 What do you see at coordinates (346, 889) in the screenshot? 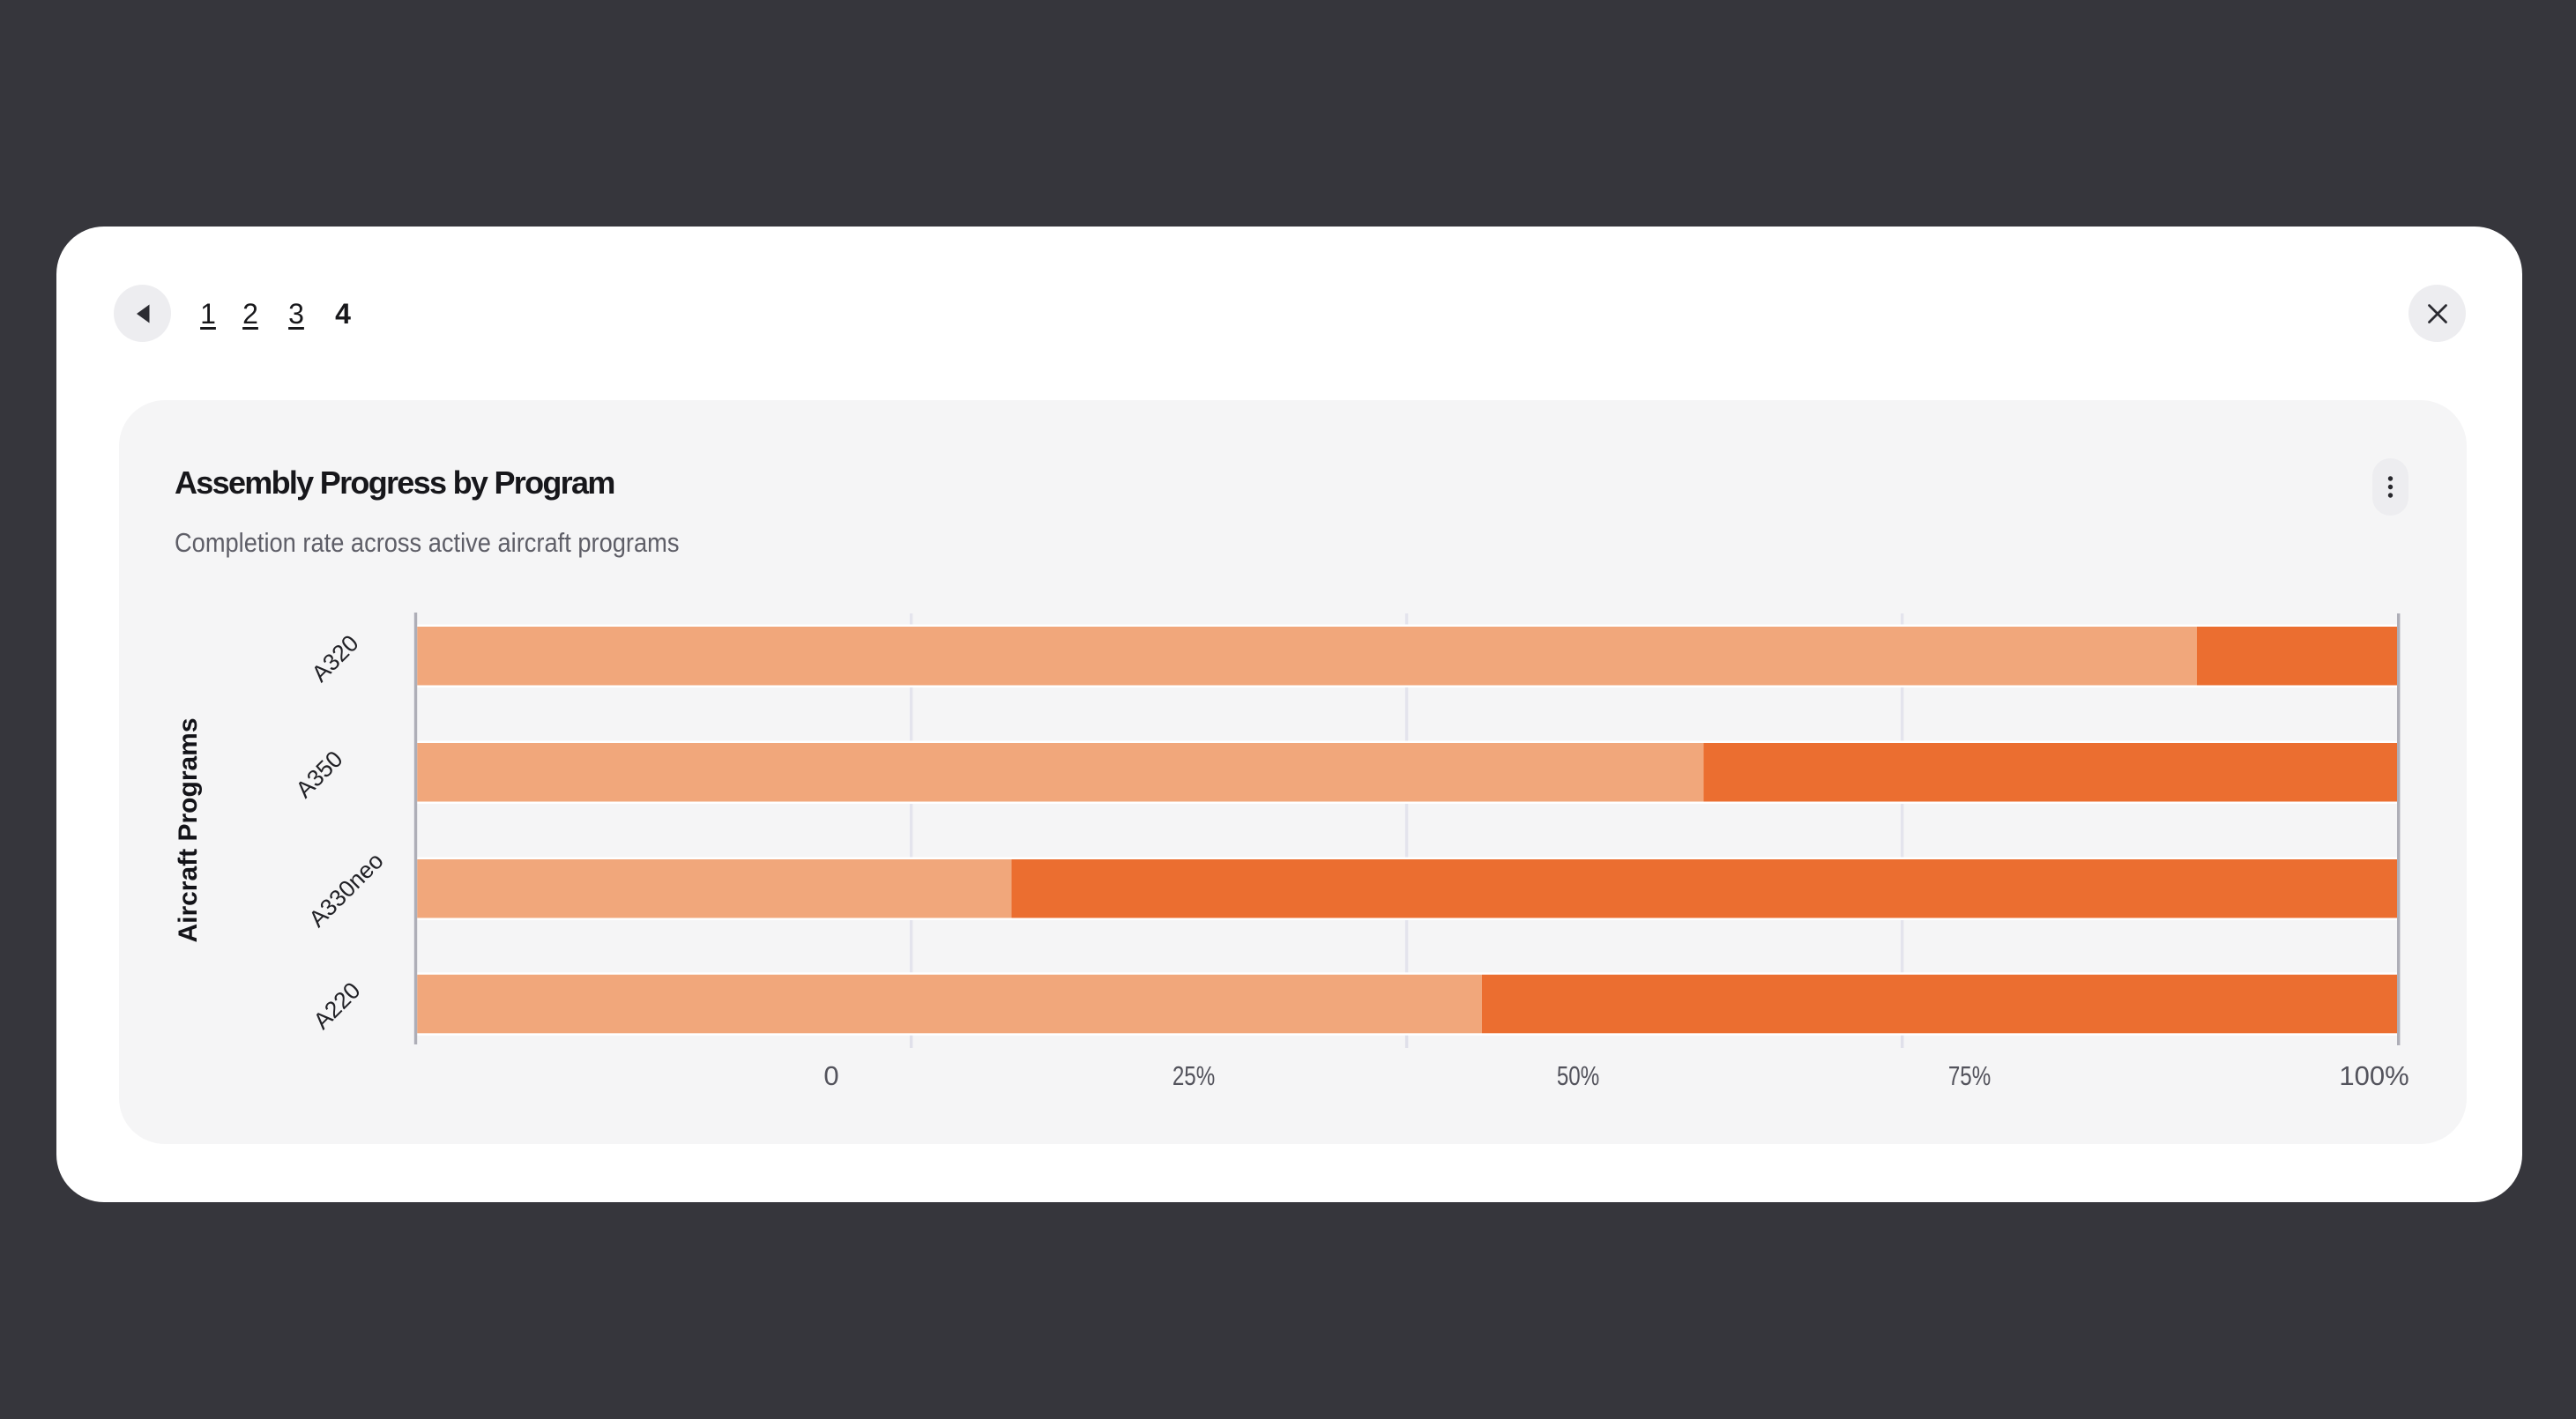
I see `svg-text: A330neo` at bounding box center [346, 889].